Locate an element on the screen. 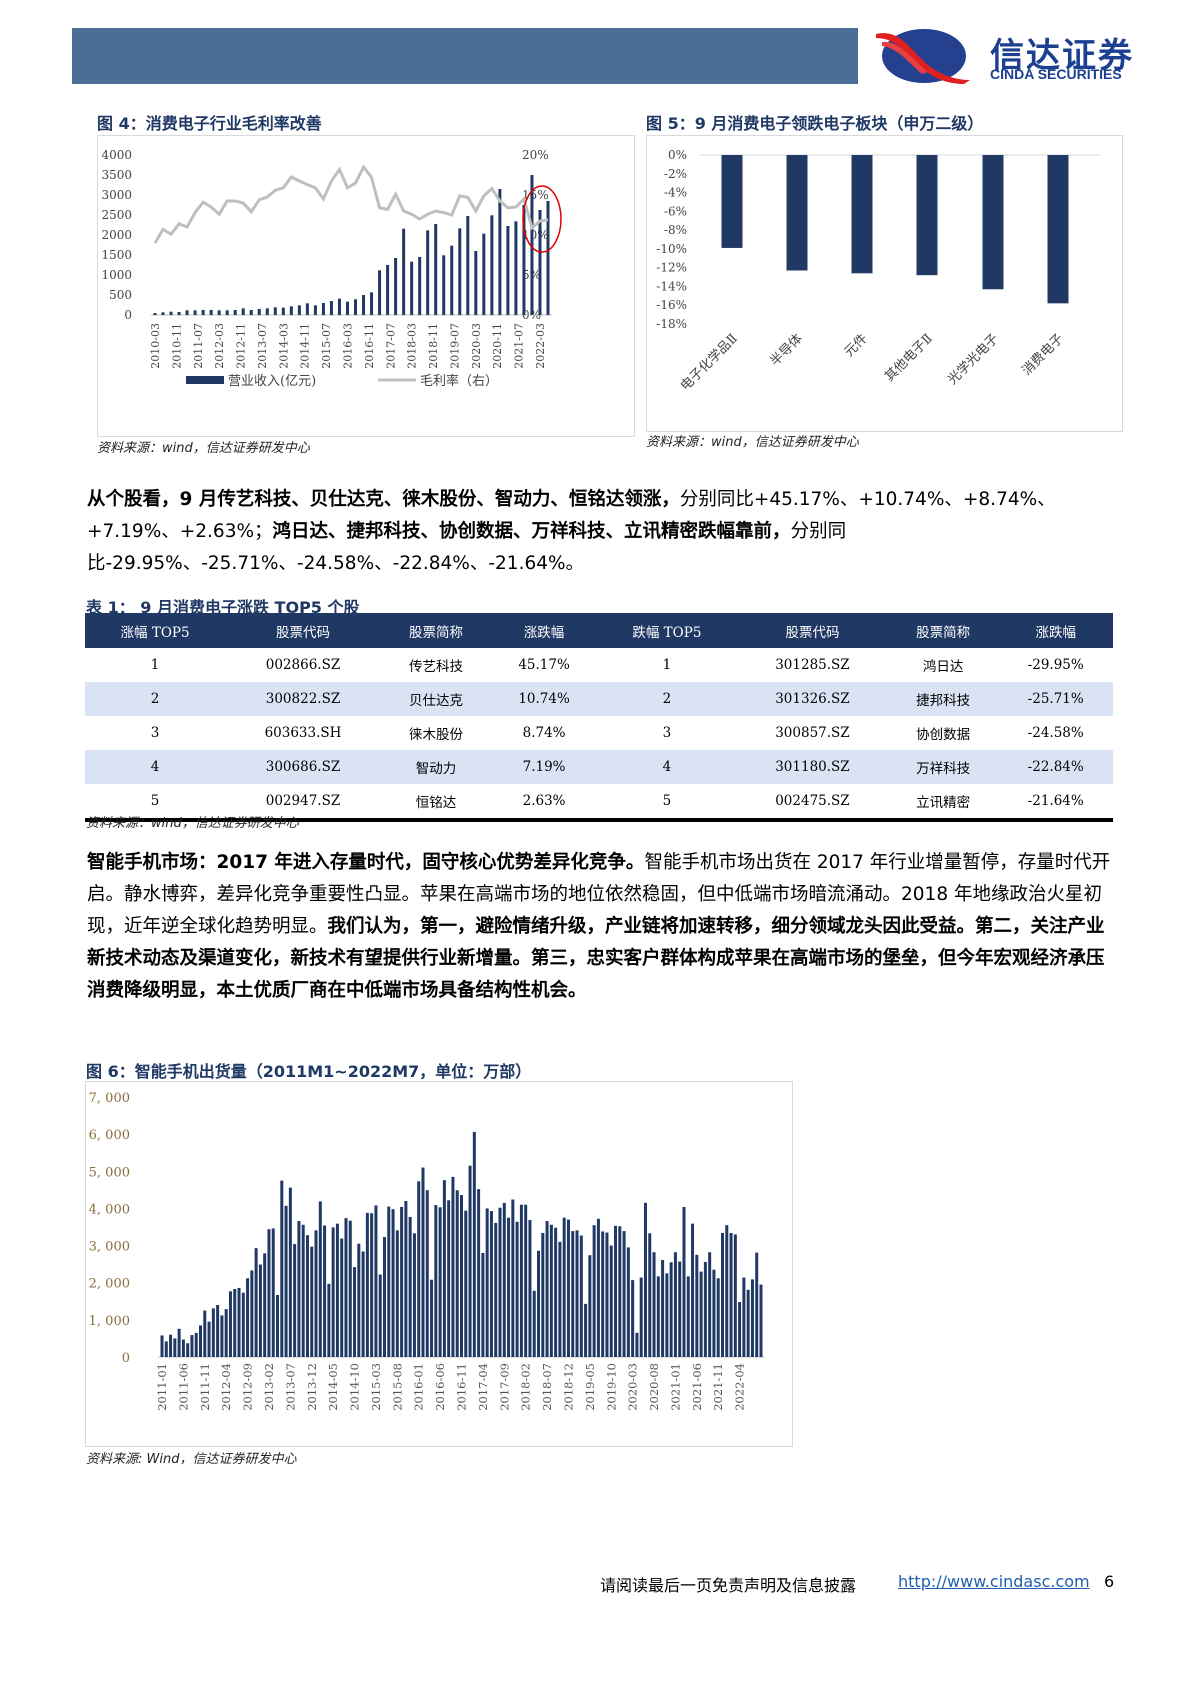 This screenshot has width=1190, height=1683. x-tick-label: 2016-11 is located at coordinates (369, 346).